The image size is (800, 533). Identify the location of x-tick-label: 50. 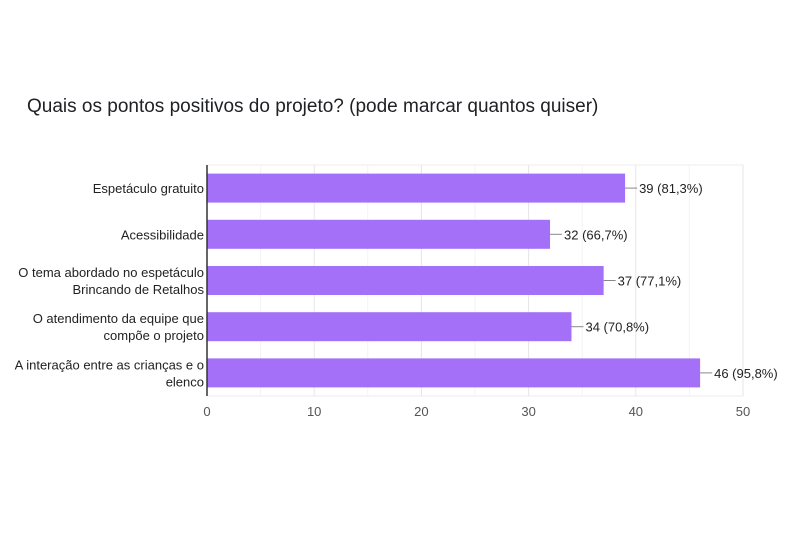
(743, 411).